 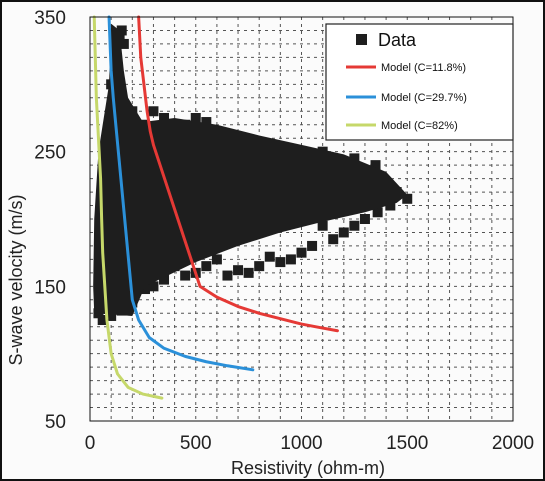 I want to click on legend-model-c29-label: Model (C=29.7%), so click(x=424, y=98).